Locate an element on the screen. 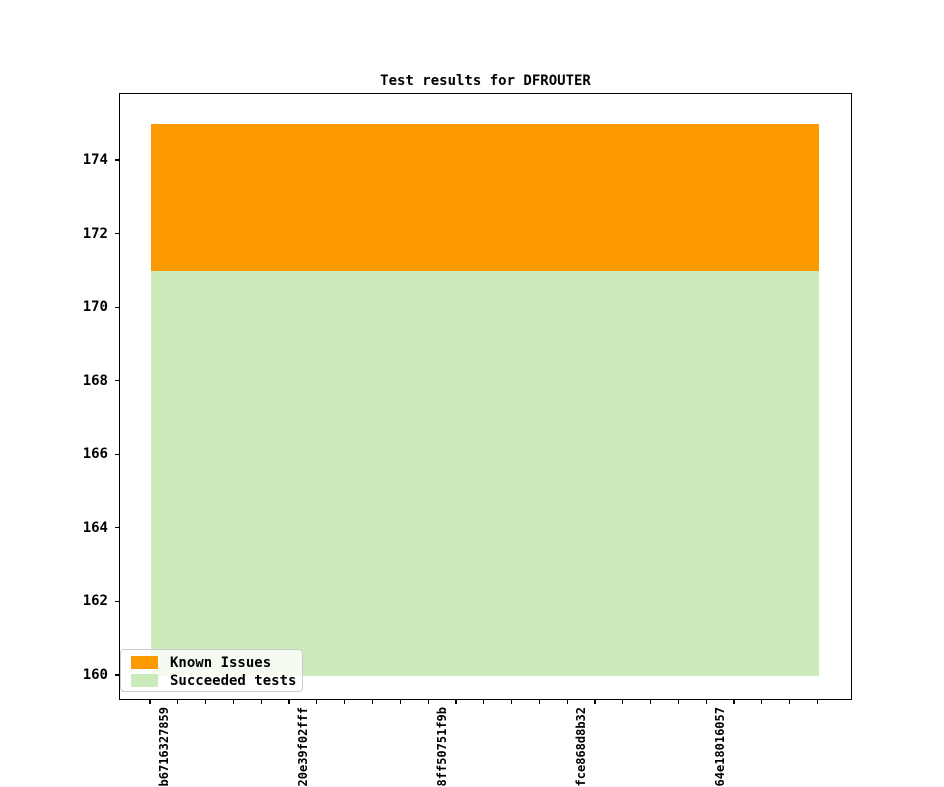  area-band-known-issues is located at coordinates (485, 198).